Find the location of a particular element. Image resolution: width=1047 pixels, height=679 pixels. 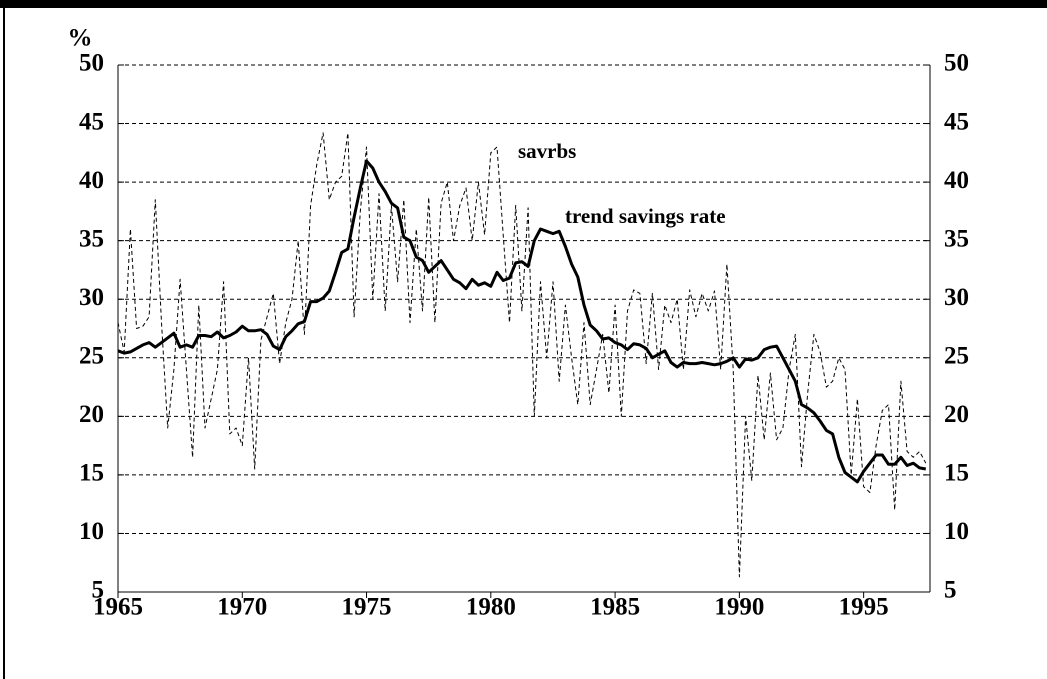

y-tick-label: 35 is located at coordinates (91, 238).